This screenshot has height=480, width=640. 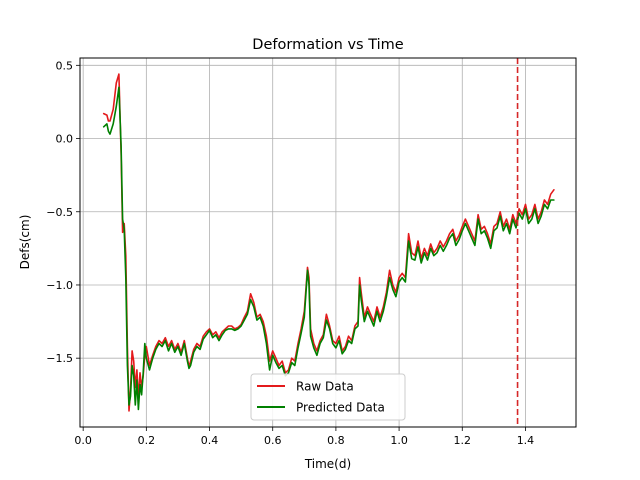 I want to click on x-tick-label: 0.6, so click(x=273, y=440).